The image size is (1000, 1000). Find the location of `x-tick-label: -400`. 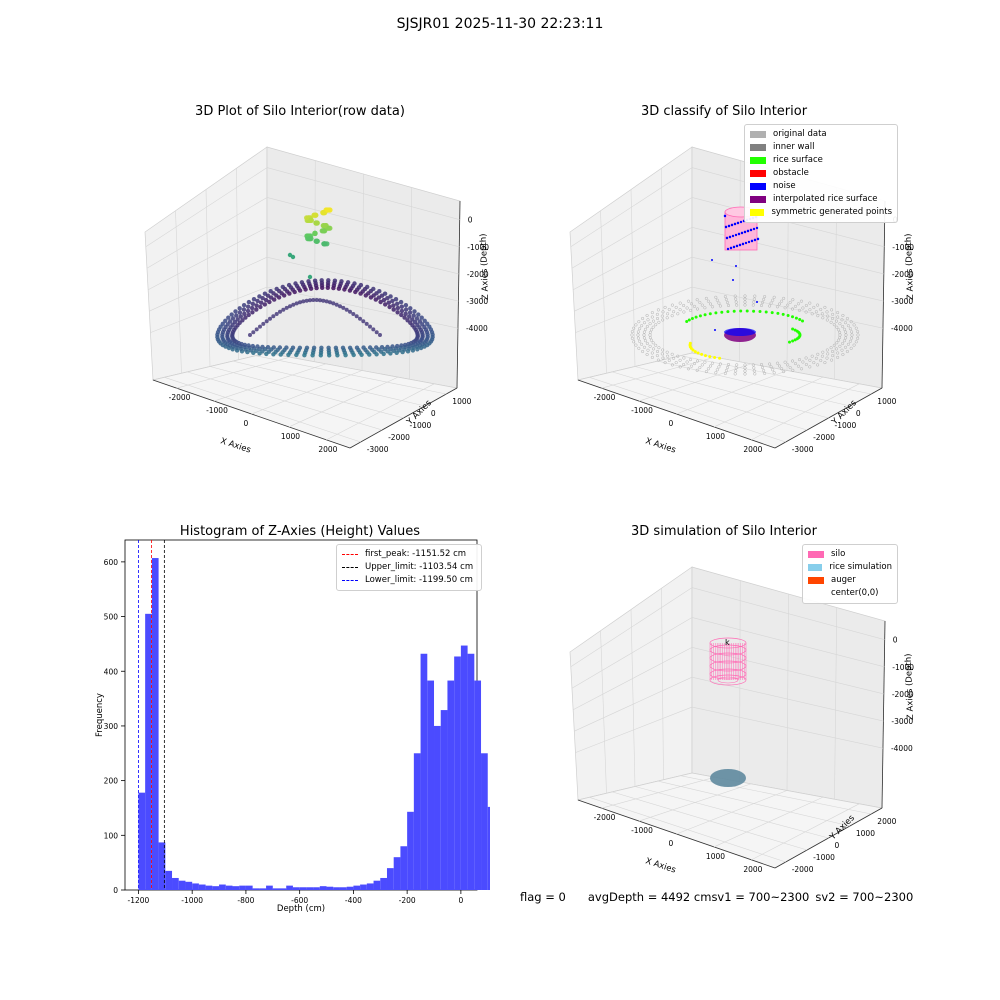

x-tick-label: -400 is located at coordinates (353, 900).